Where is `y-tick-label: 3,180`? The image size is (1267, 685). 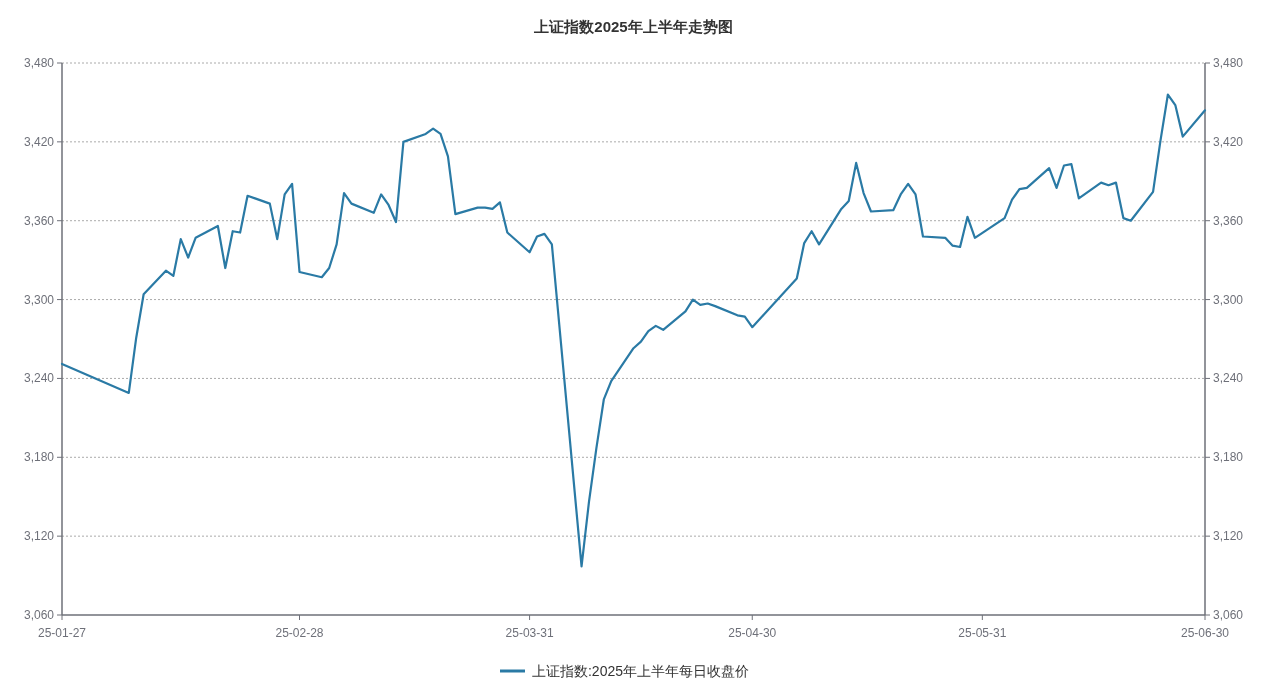
y-tick-label: 3,180 is located at coordinates (39, 457).